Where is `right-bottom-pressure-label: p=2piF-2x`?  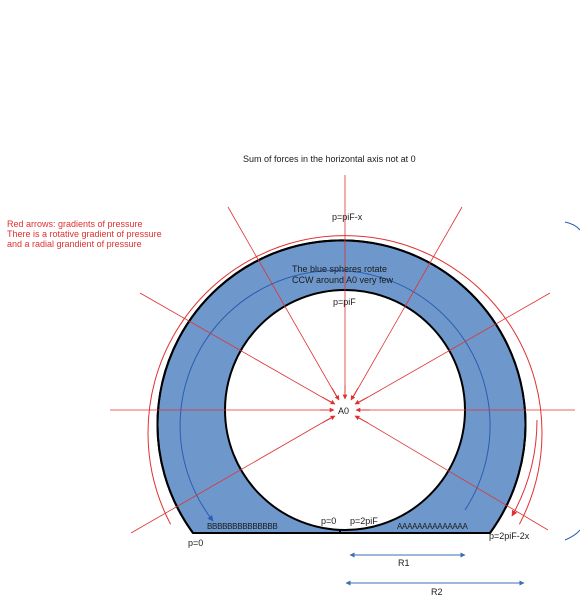
right-bottom-pressure-label: p=2piF-2x is located at coordinates (509, 536).